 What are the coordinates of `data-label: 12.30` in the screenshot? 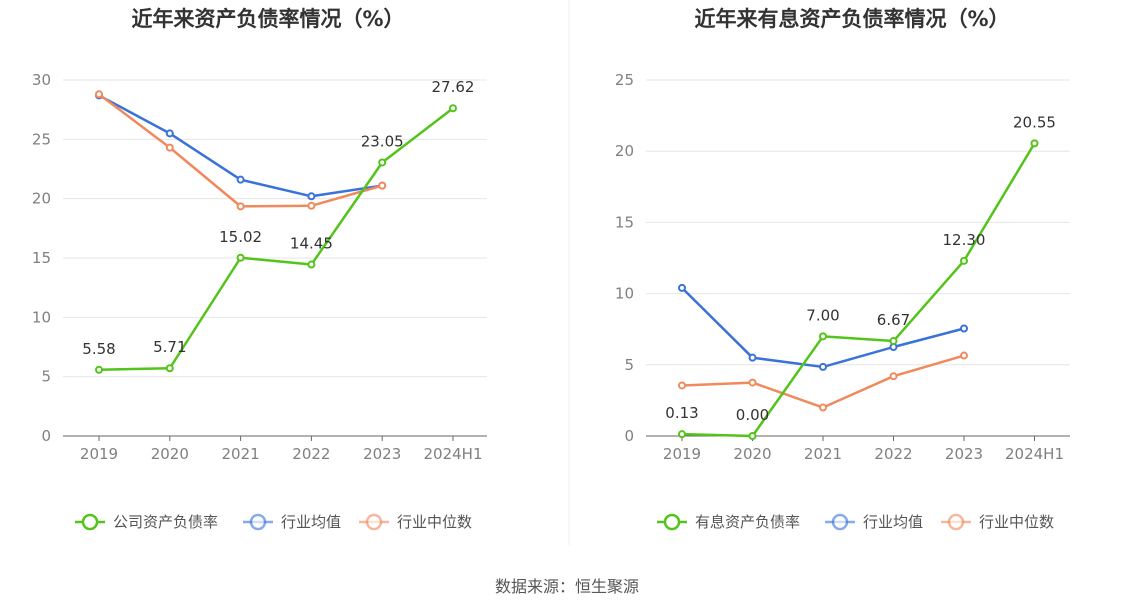 It's located at (964, 240).